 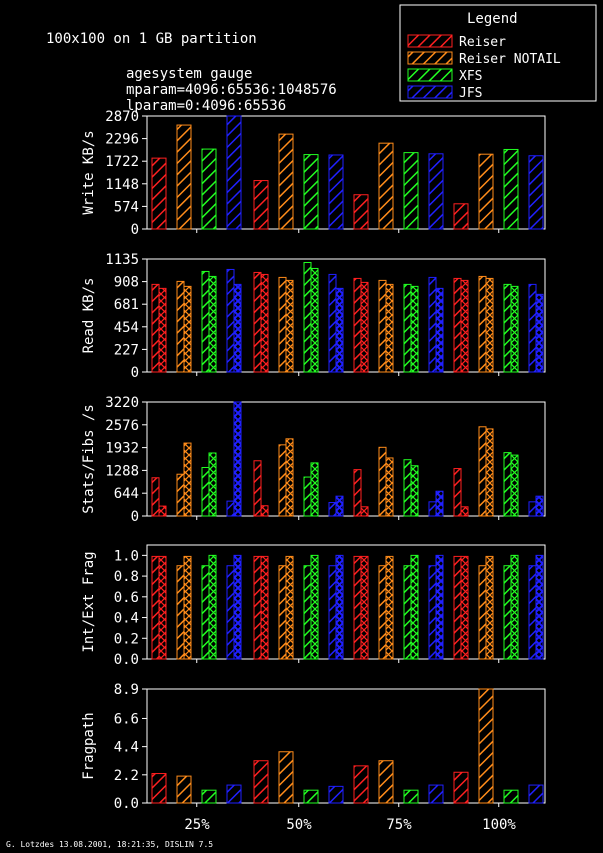 I want to click on y-tick-label: 1148, so click(x=122, y=185).